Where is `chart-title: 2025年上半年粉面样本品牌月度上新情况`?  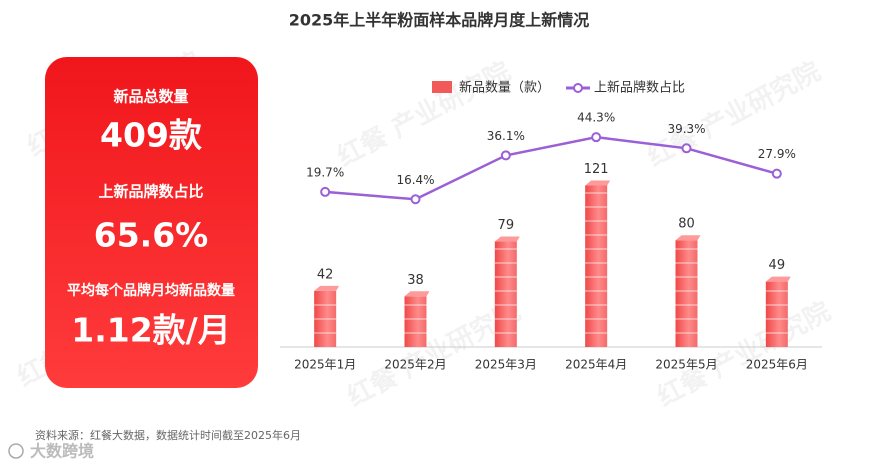
chart-title: 2025年上半年粉面样本品牌月度上新情况 is located at coordinates (439, 20).